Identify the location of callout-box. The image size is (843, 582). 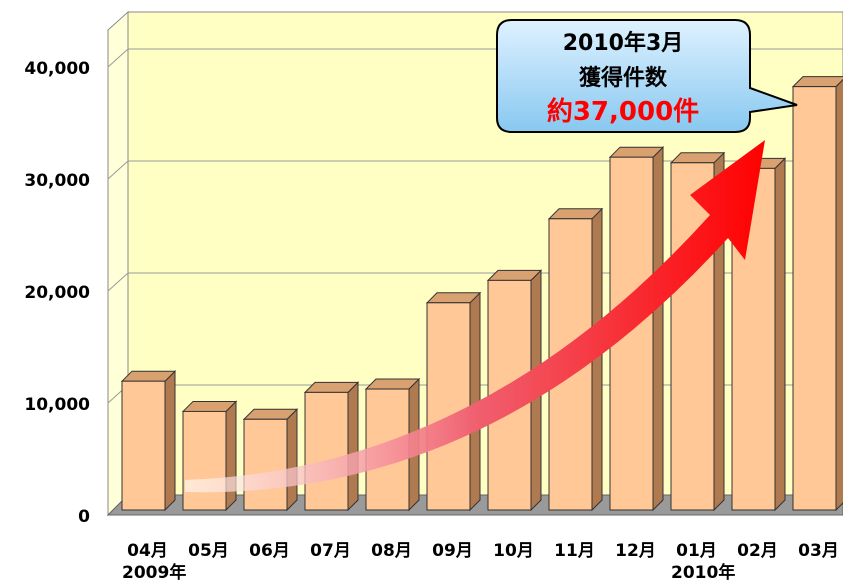
(647, 76).